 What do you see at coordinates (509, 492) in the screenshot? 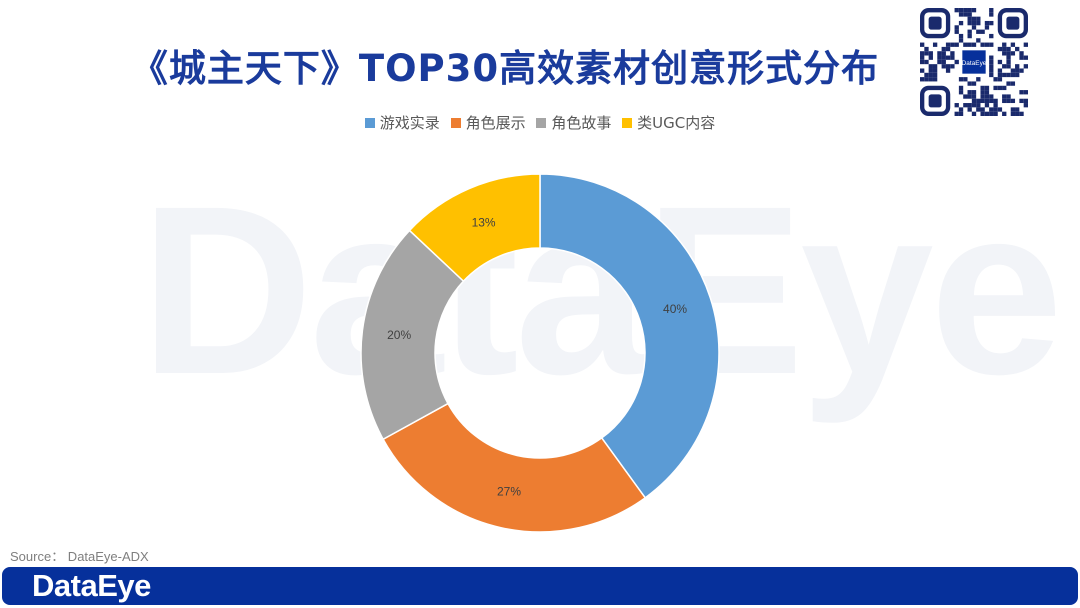
I see `data-label: 27%` at bounding box center [509, 492].